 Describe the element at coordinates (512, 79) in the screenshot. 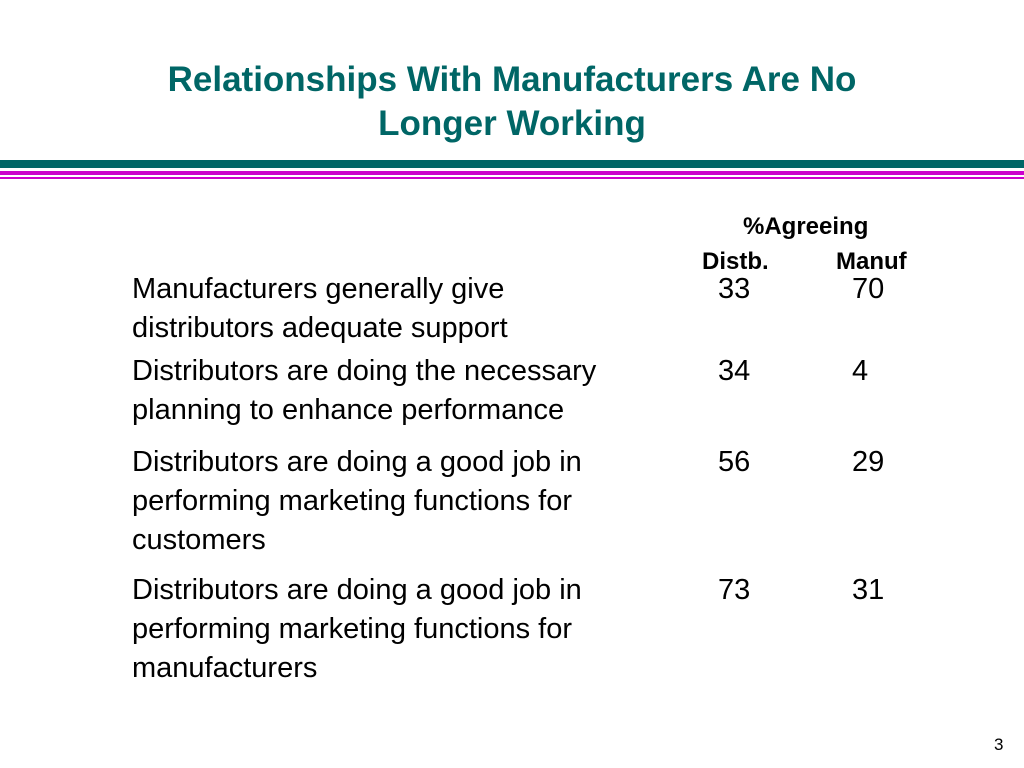

I see `title-line-1: Relationships With Manufacturers Are No` at that location.